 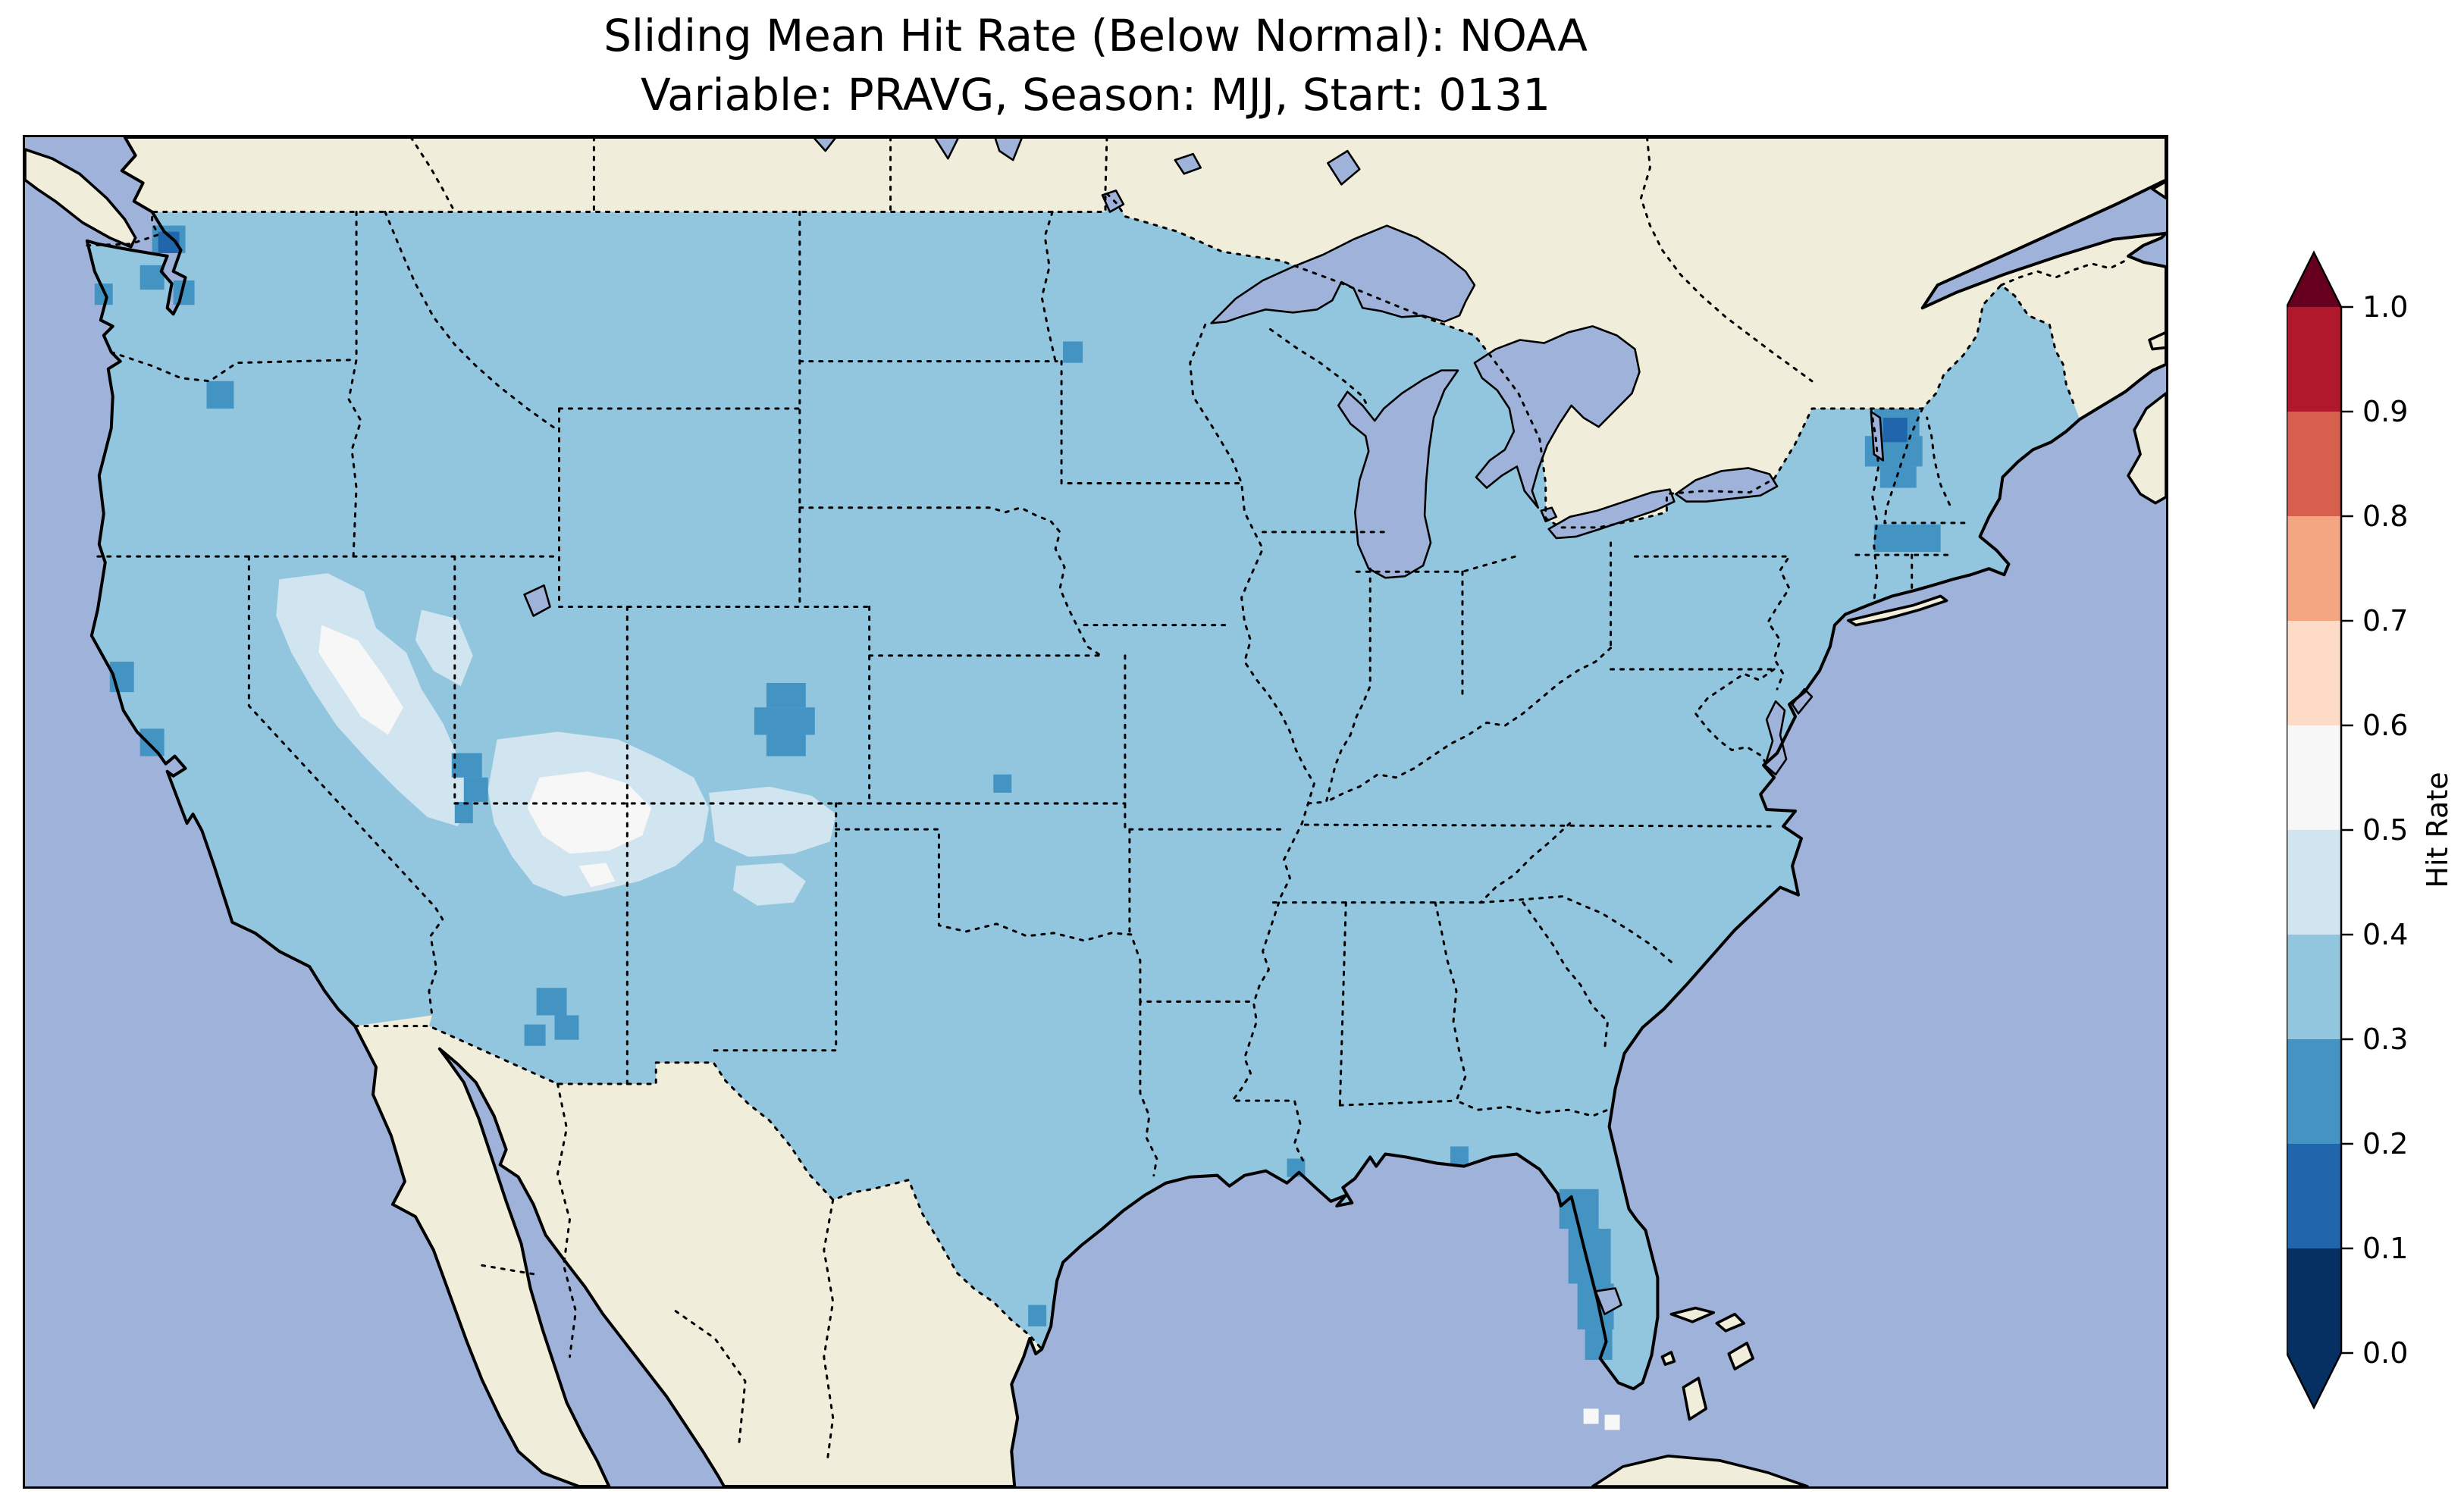 I want to click on grand-bahama, so click(x=1692, y=1314).